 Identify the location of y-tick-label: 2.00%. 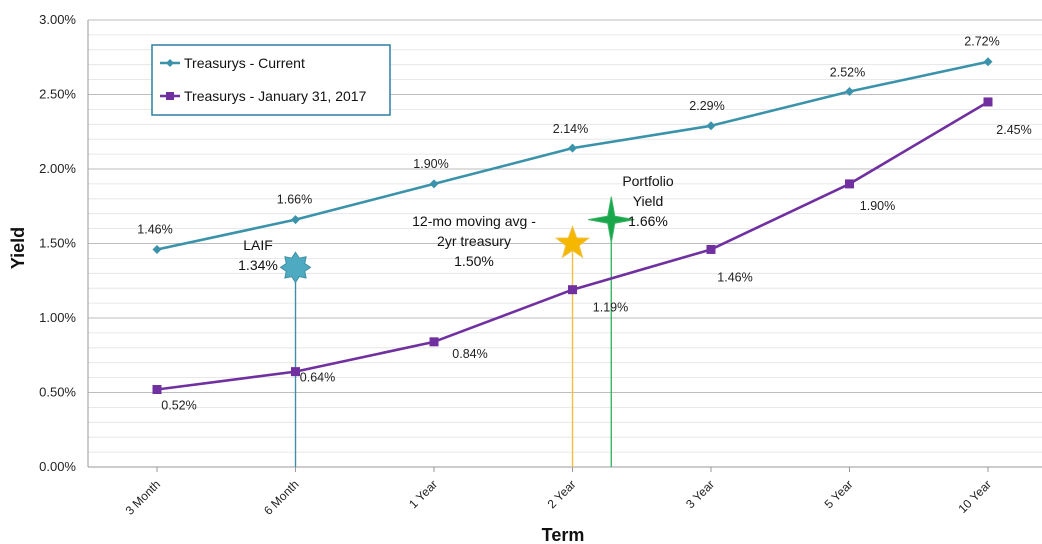
(57, 168).